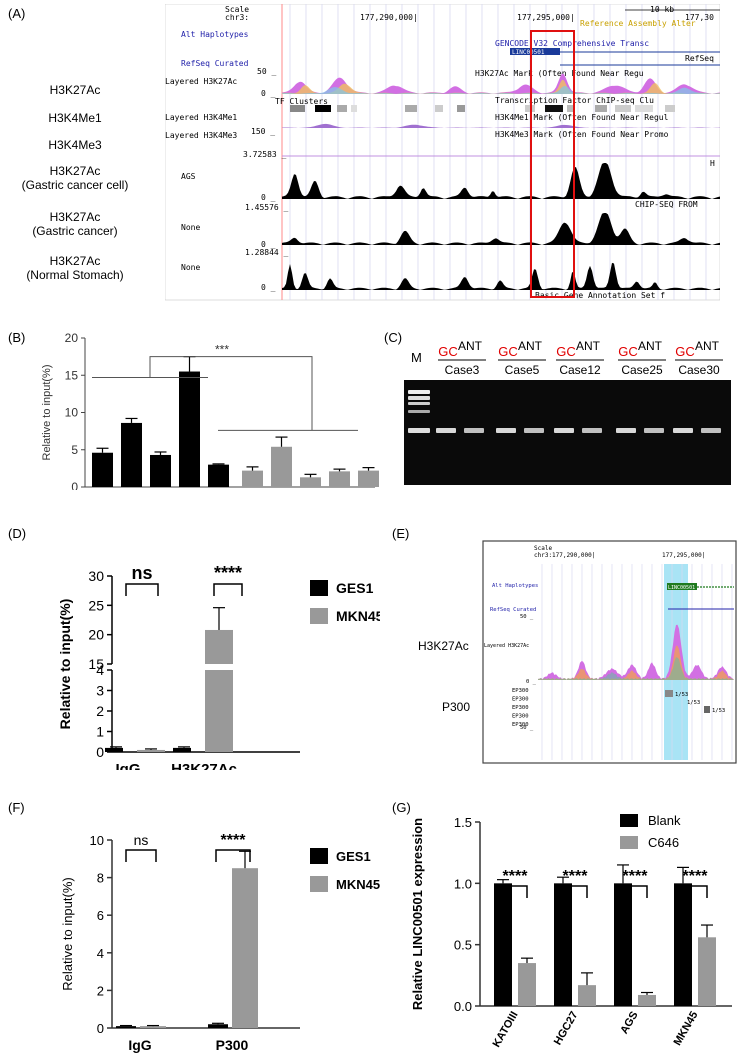 The image size is (740, 1060). I want to click on e-peak-label-3: 1/53, so click(718, 711).